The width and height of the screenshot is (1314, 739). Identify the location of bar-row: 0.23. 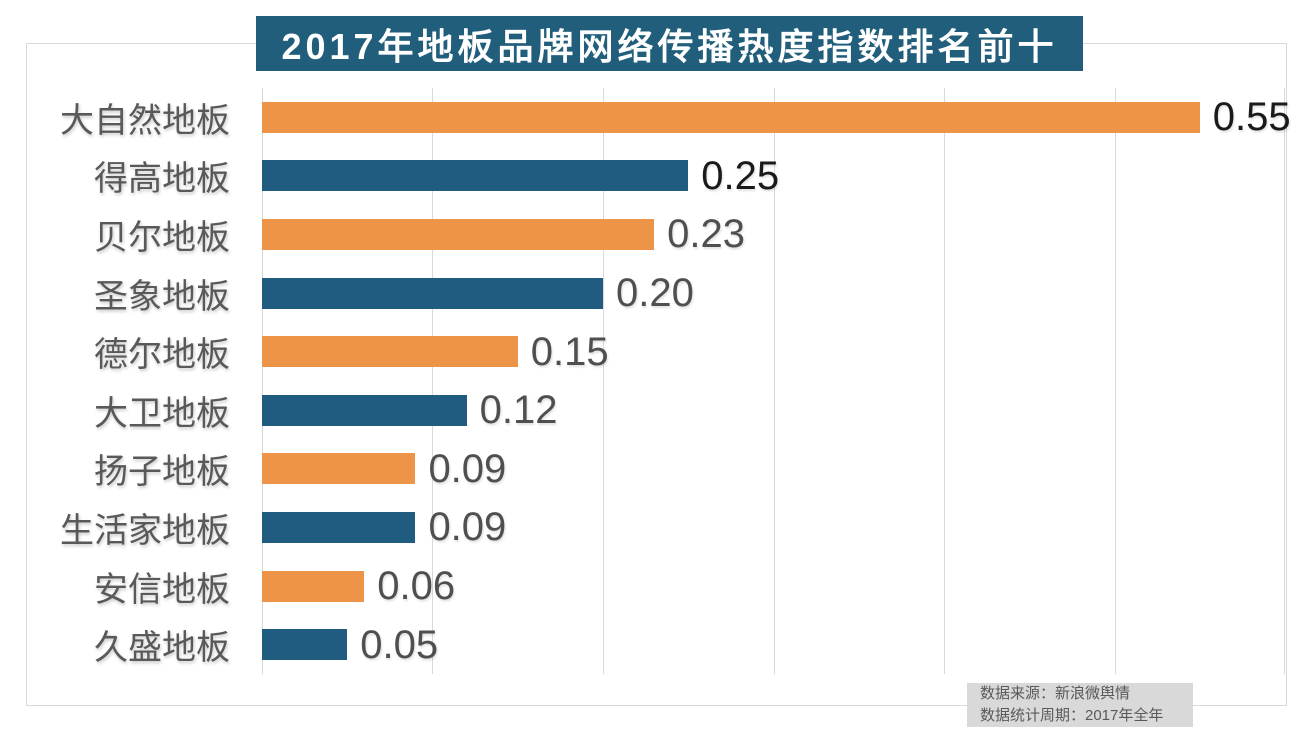
(773, 234).